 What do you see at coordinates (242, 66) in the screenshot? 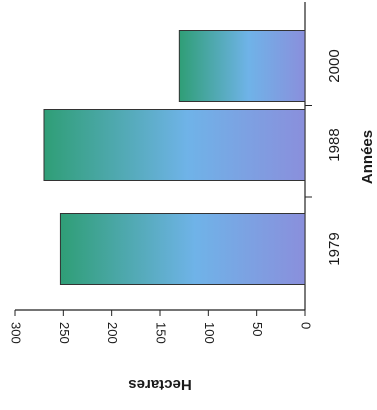
I see `bar-2000` at bounding box center [242, 66].